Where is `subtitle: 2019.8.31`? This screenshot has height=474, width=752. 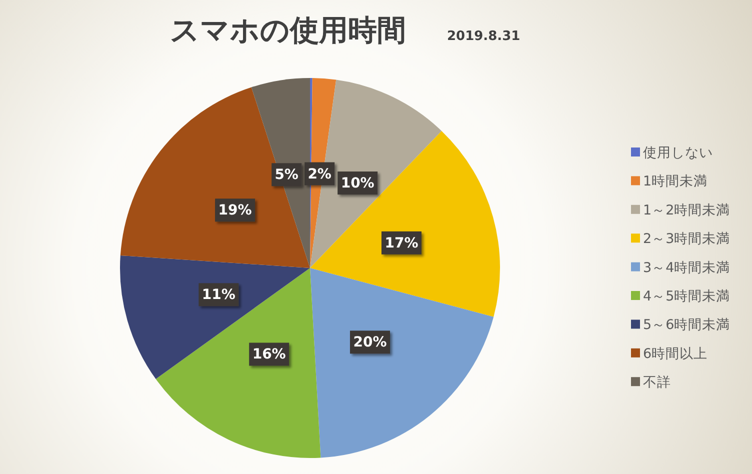 subtitle: 2019.8.31 is located at coordinates (483, 36).